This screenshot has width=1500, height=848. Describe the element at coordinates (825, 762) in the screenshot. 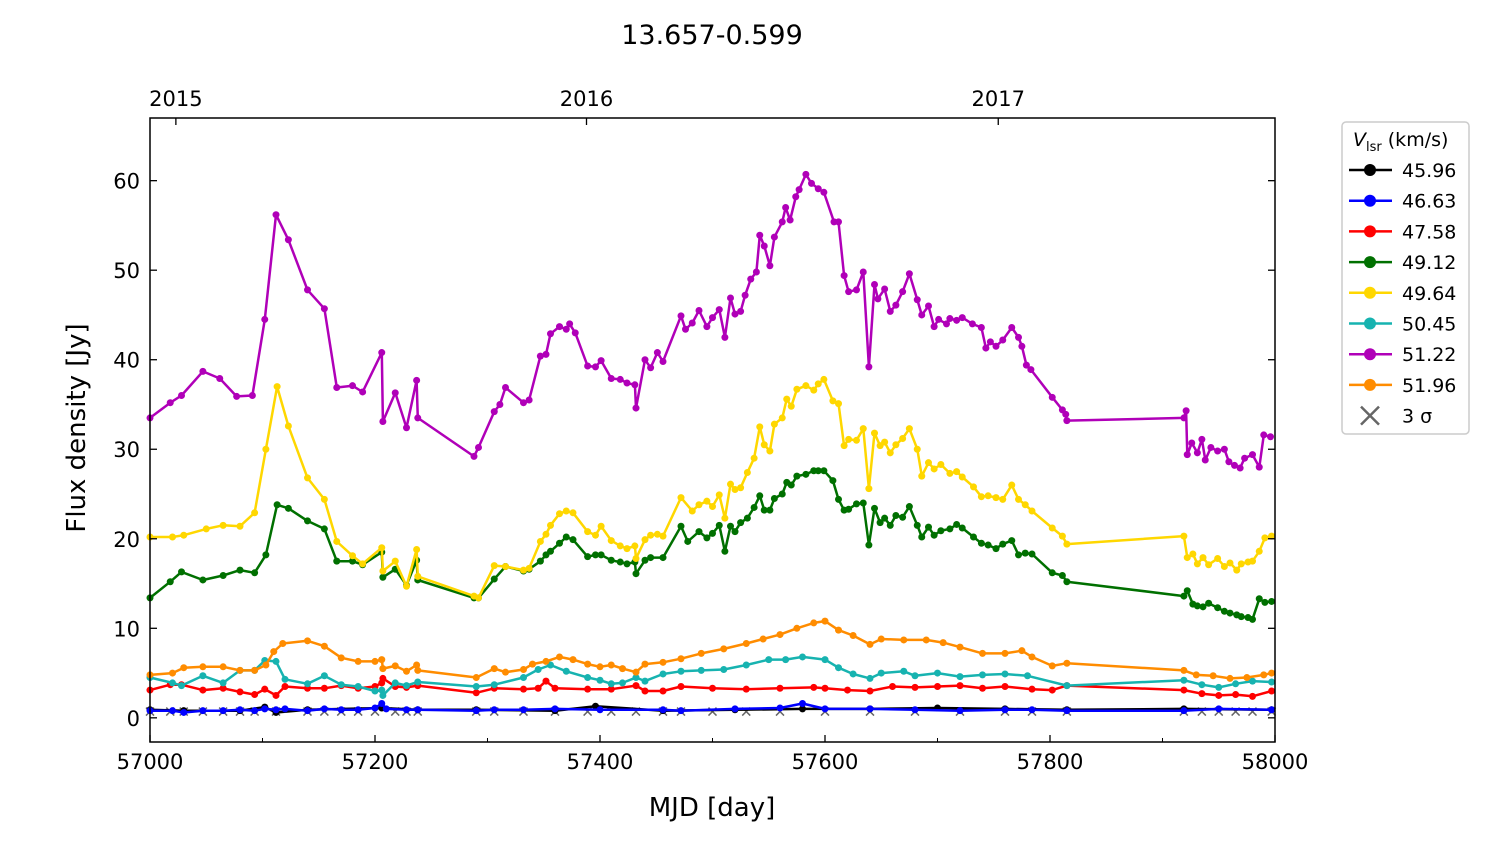

I see `x-tick-label: 57600` at that location.